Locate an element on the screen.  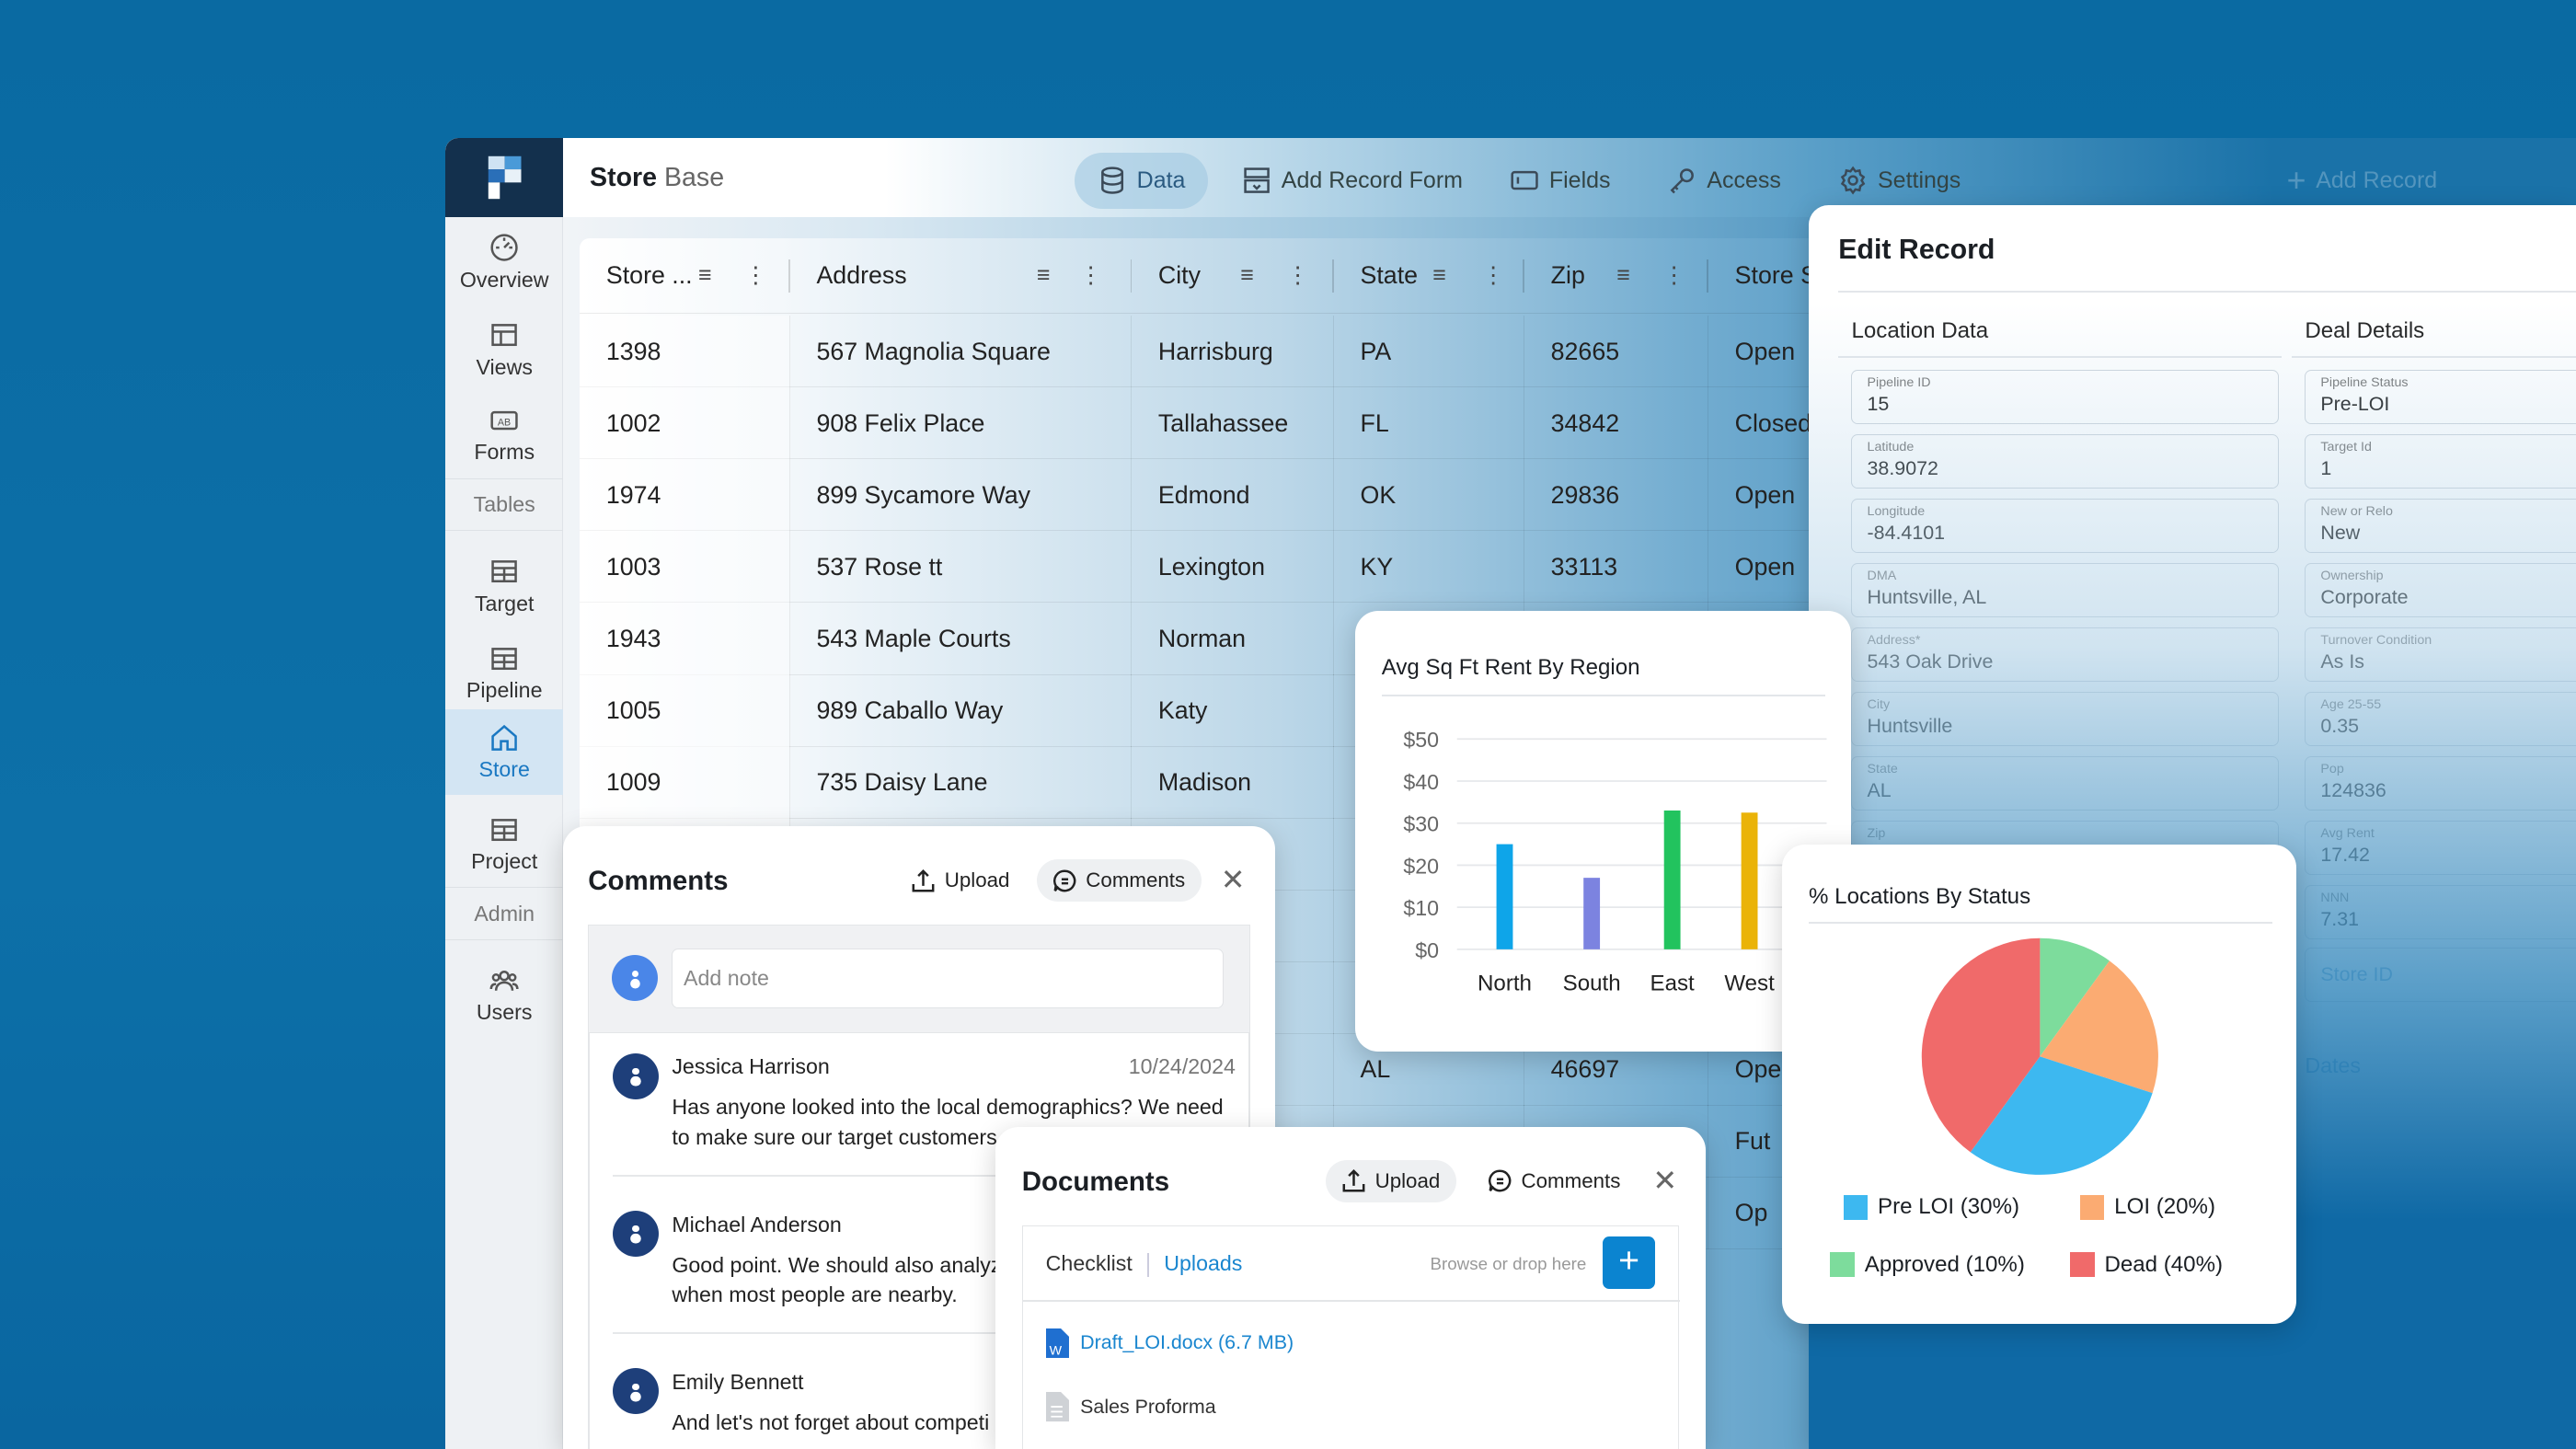
tab-access: Access is located at coordinates (1723, 181).